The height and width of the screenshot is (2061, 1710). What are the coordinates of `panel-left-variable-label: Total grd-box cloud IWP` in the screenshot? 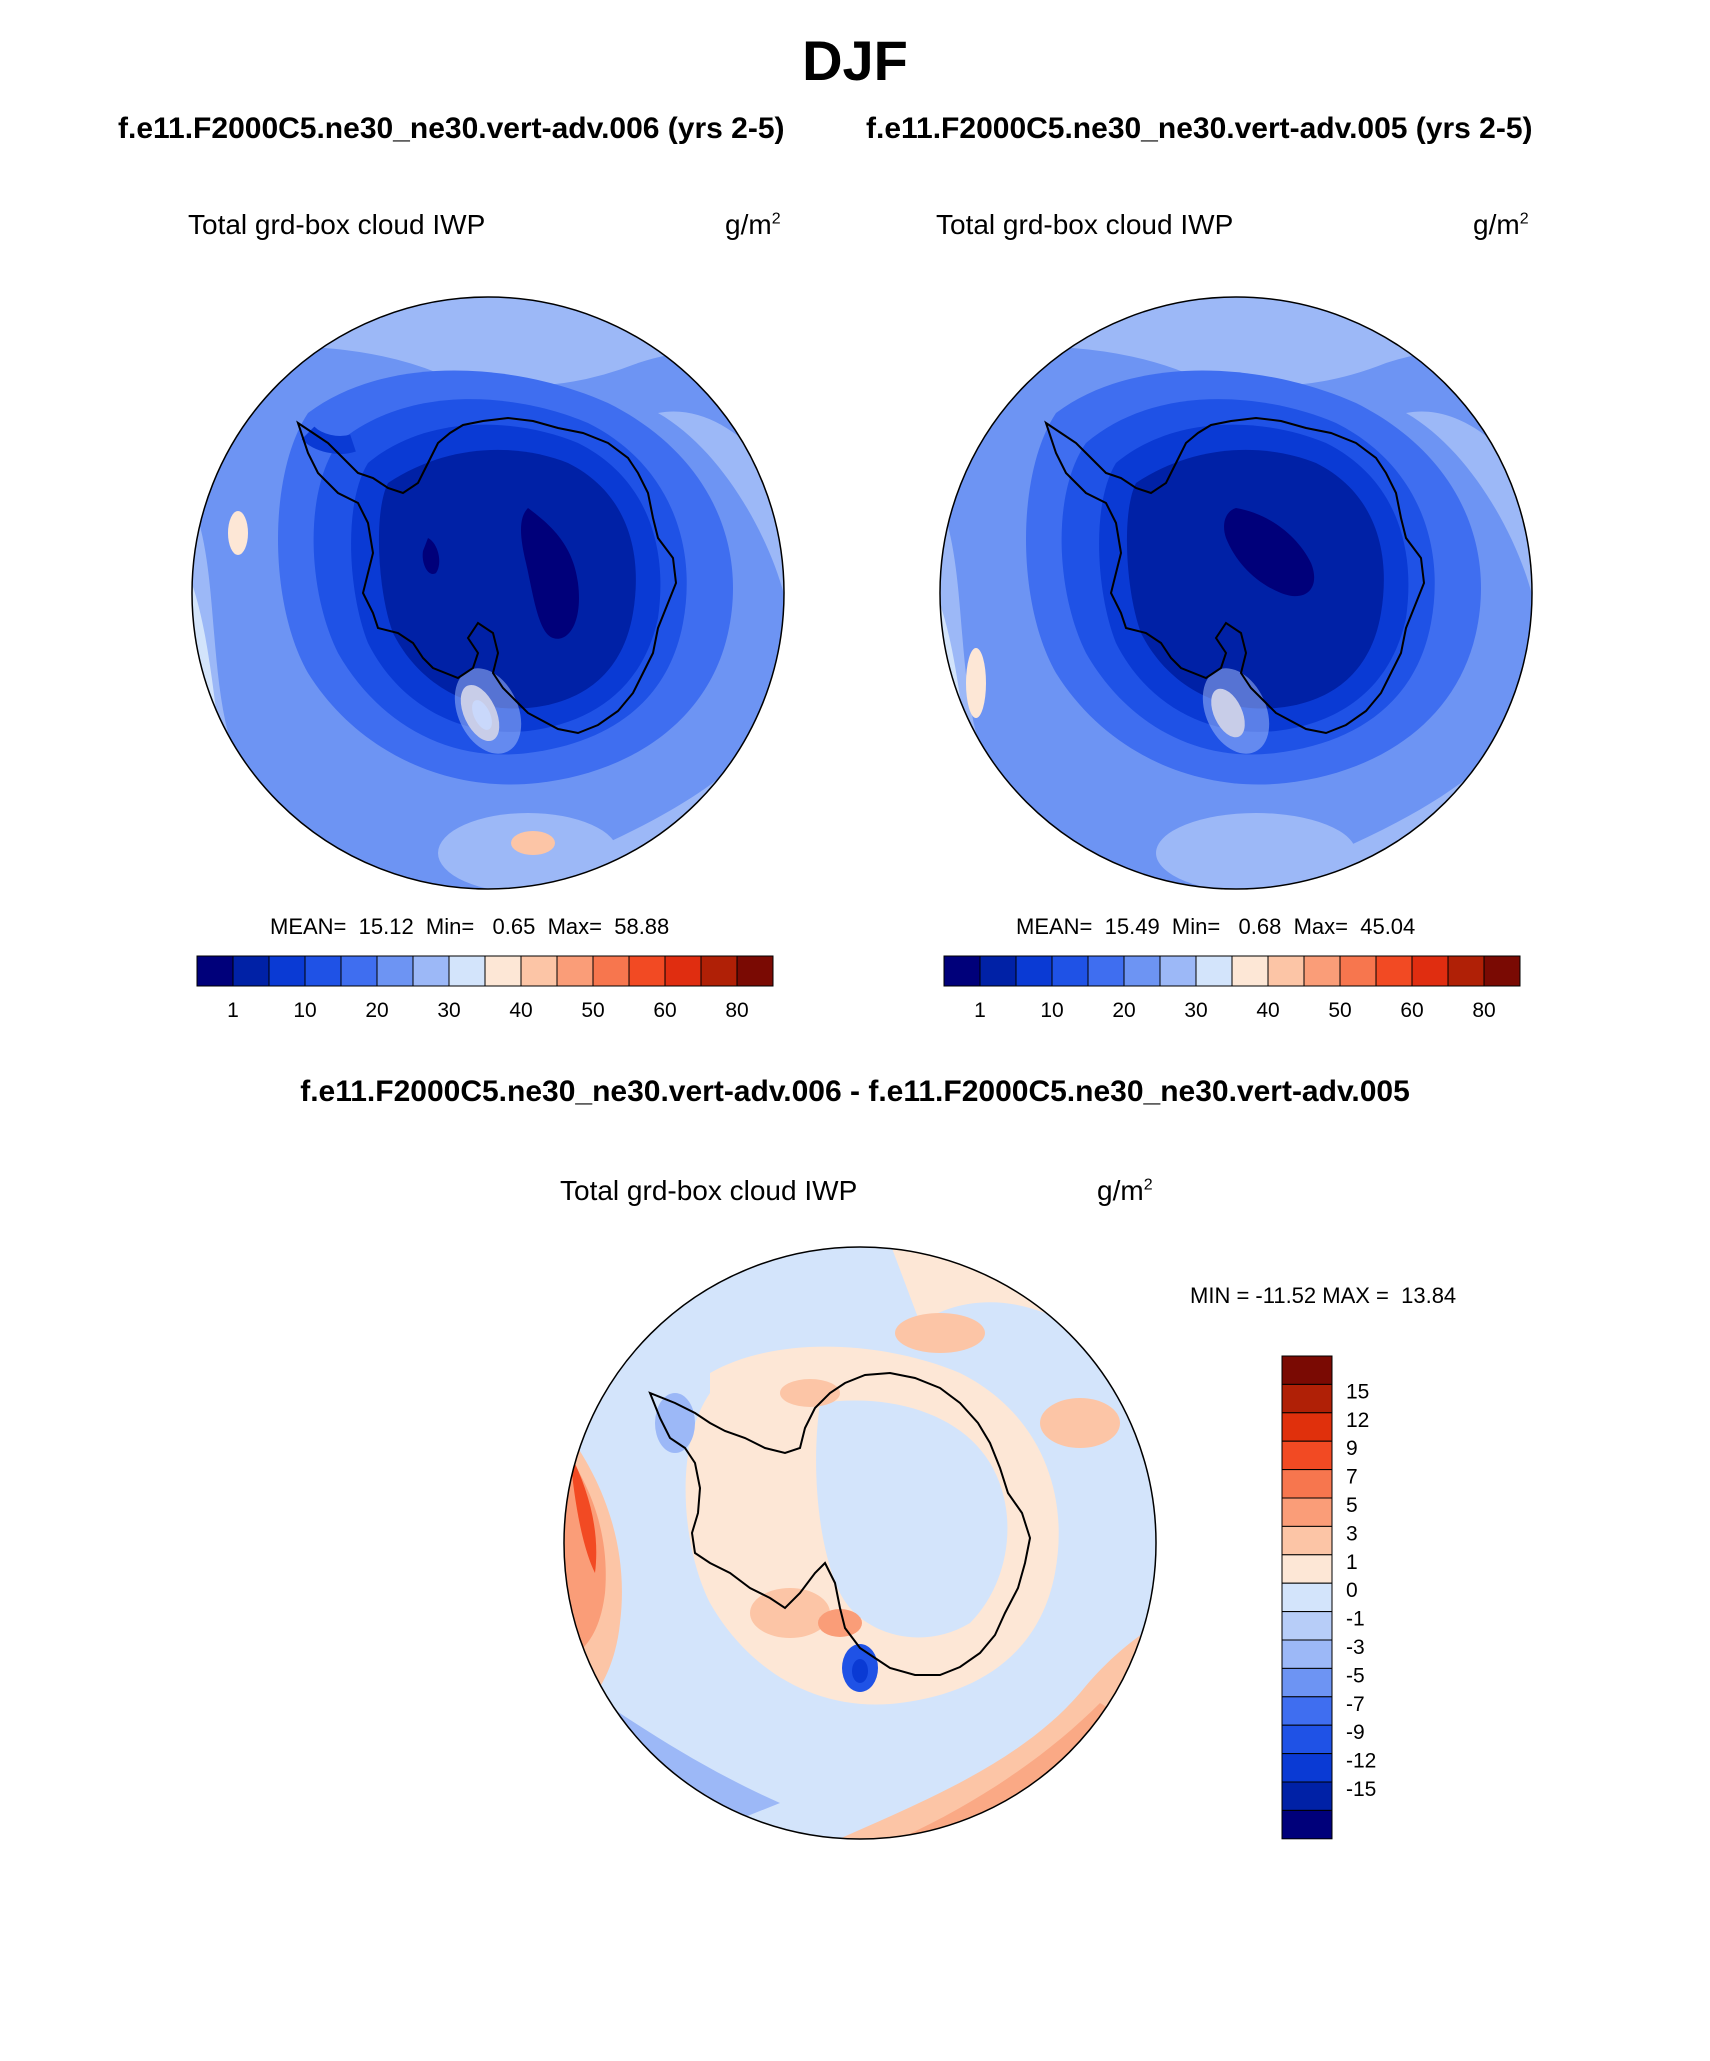 It's located at (337, 224).